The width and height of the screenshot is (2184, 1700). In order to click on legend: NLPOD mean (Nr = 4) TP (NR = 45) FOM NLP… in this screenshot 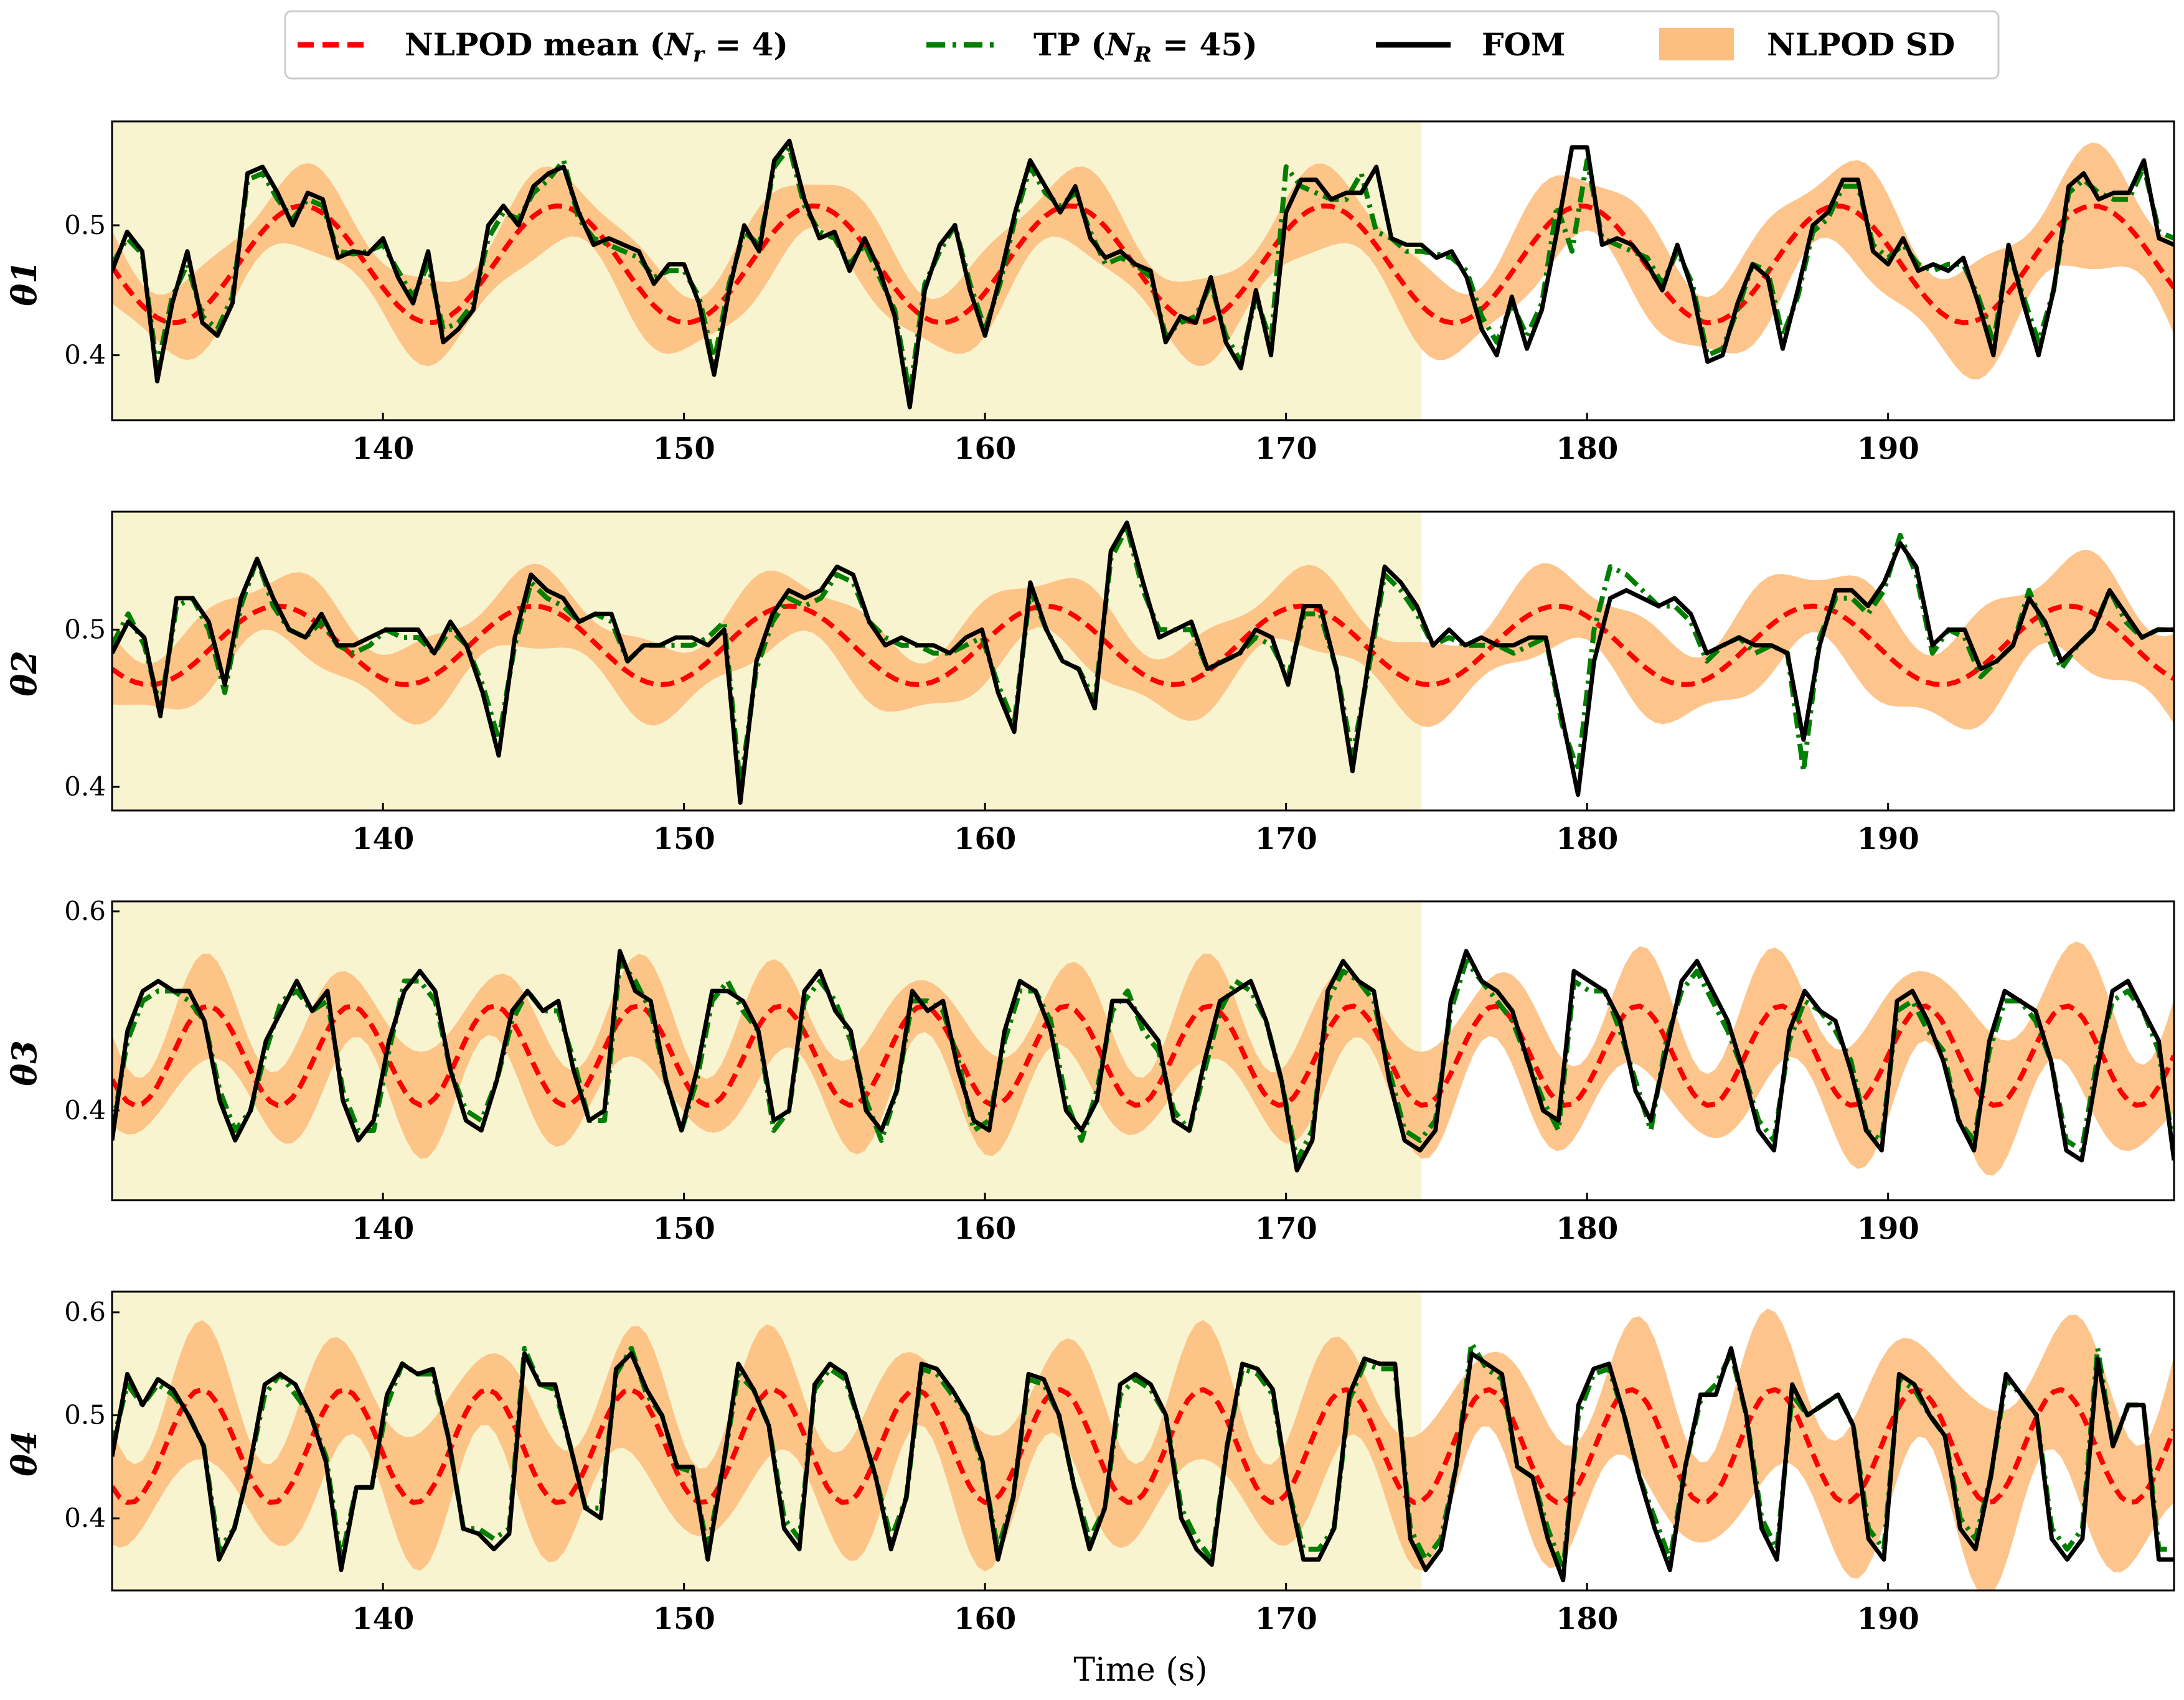, I will do `click(1142, 45)`.